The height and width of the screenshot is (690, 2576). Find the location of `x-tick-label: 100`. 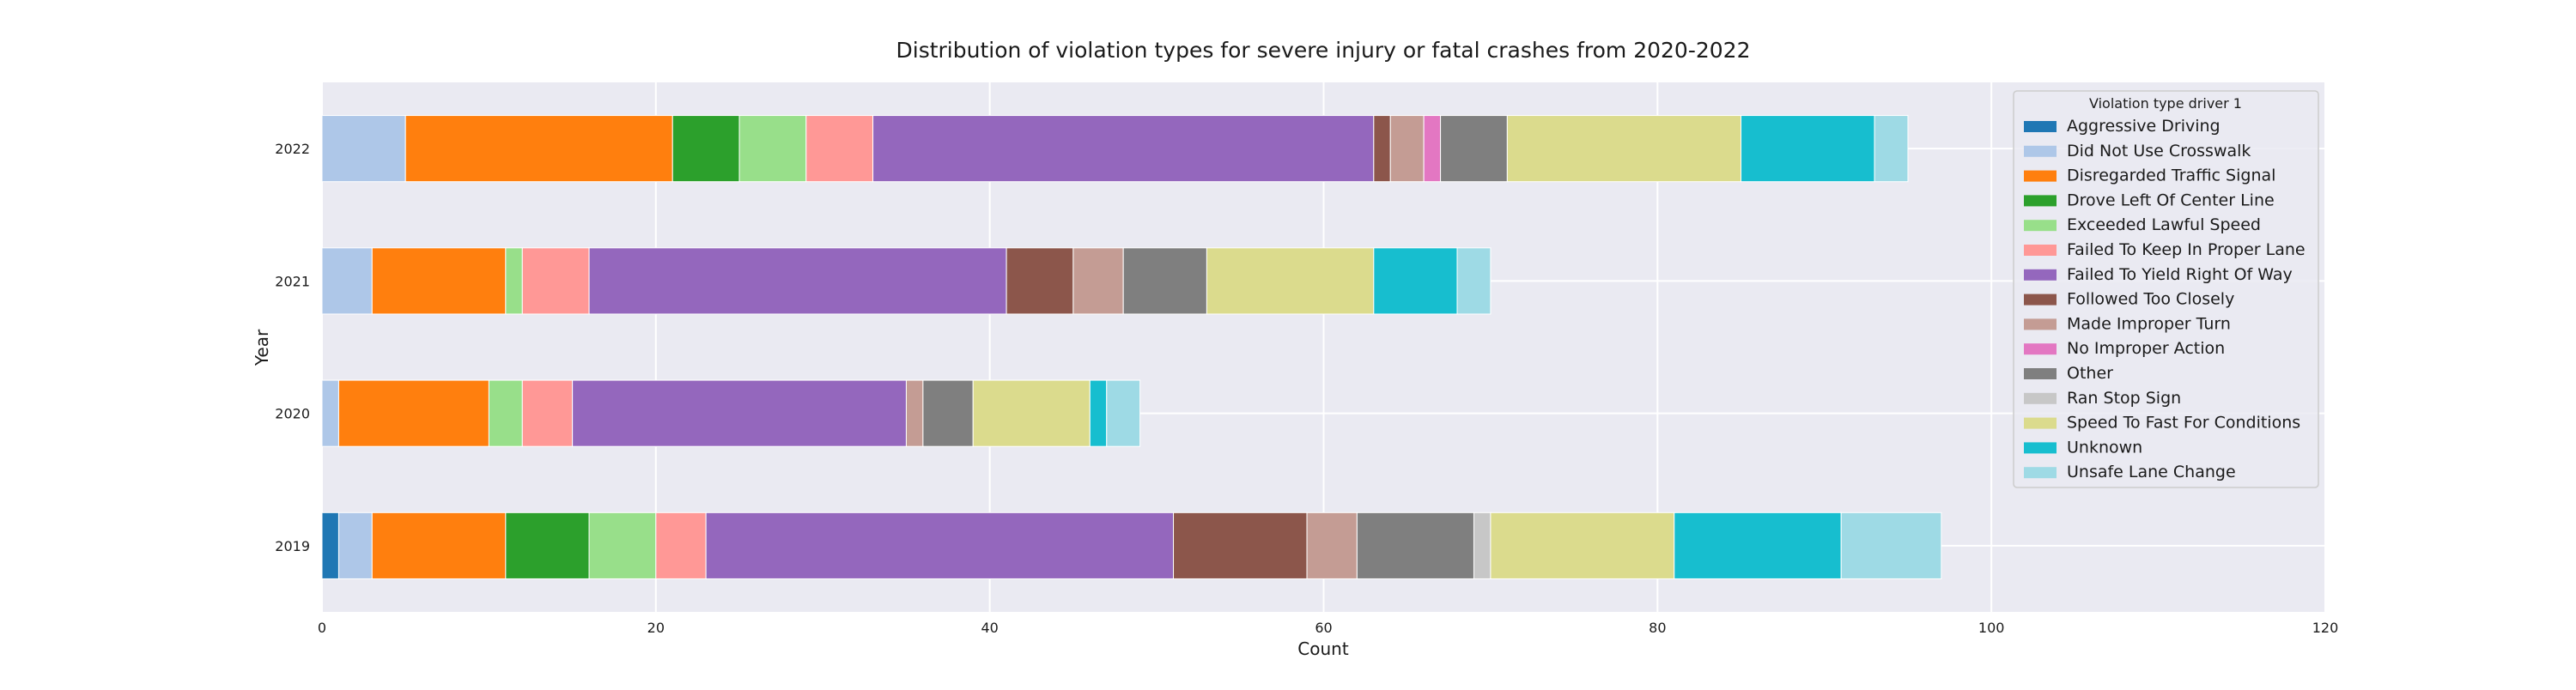

x-tick-label: 100 is located at coordinates (1991, 628).